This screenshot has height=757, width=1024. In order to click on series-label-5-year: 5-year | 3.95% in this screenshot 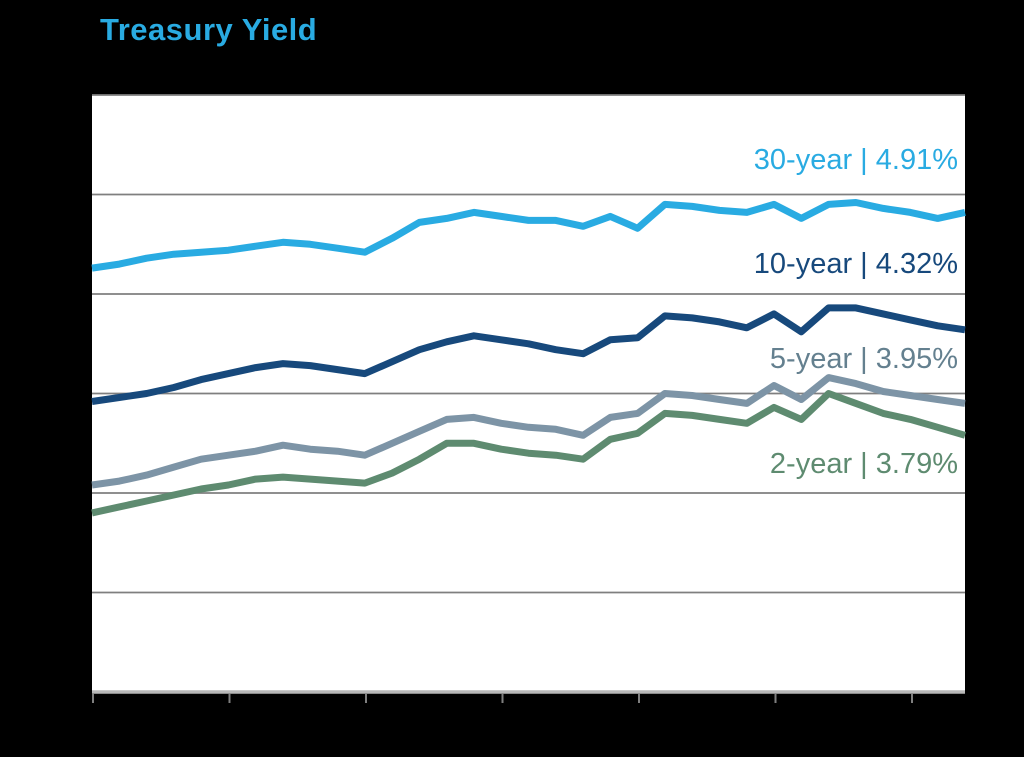, I will do `click(863, 359)`.